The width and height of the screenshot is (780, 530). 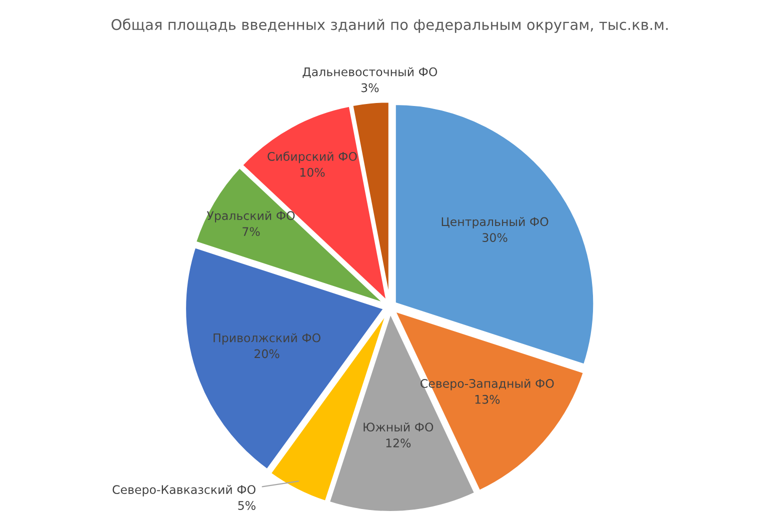 What do you see at coordinates (495, 222) in the screenshot?
I see `slice-label: Центральный ФО` at bounding box center [495, 222].